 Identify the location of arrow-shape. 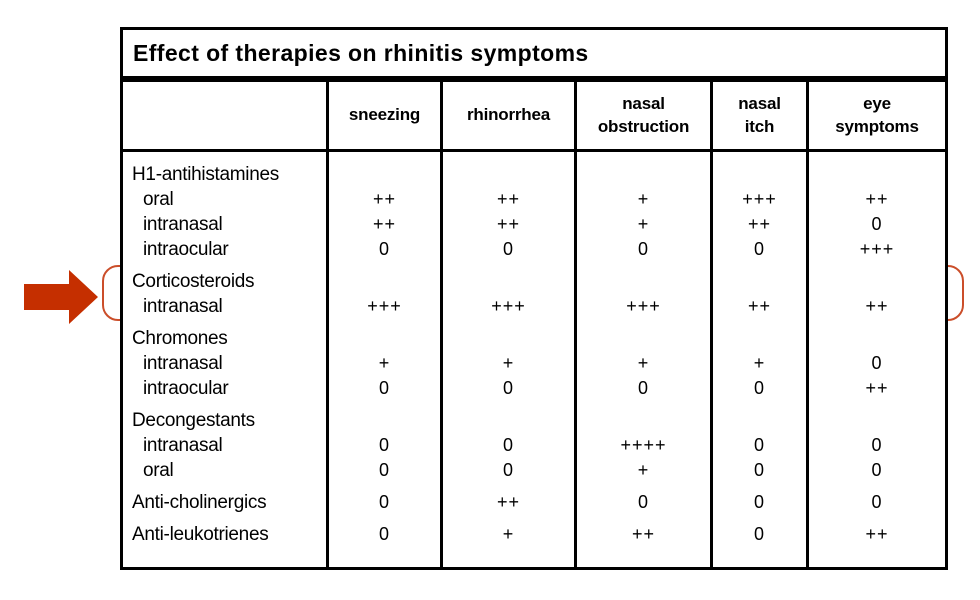
(61, 297).